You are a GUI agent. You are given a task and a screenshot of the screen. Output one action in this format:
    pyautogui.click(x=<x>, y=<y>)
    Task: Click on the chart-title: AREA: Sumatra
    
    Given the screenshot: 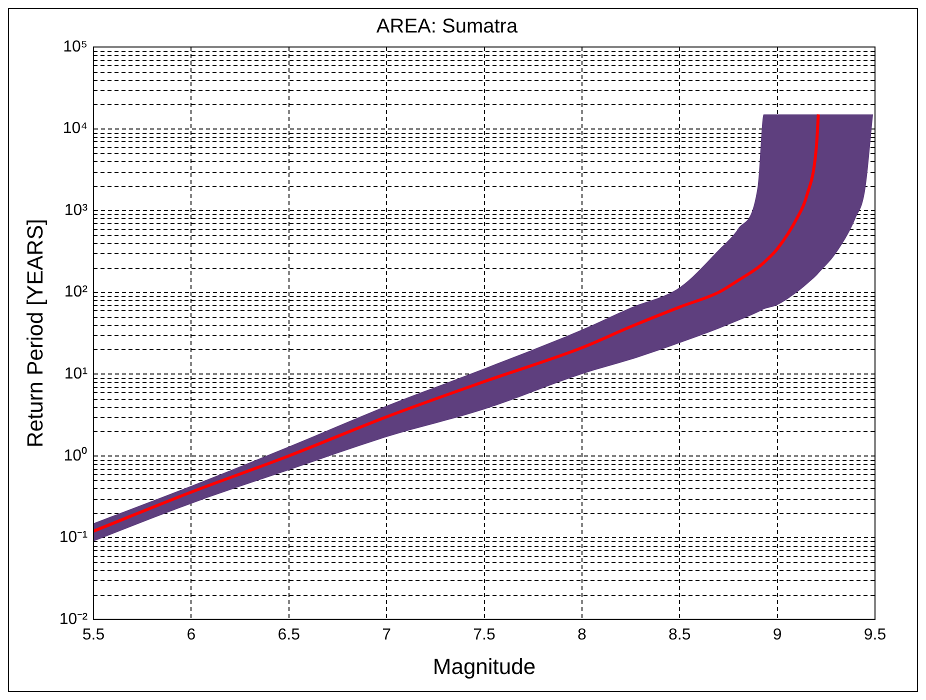 What is the action you would take?
    pyautogui.click(x=447, y=27)
    